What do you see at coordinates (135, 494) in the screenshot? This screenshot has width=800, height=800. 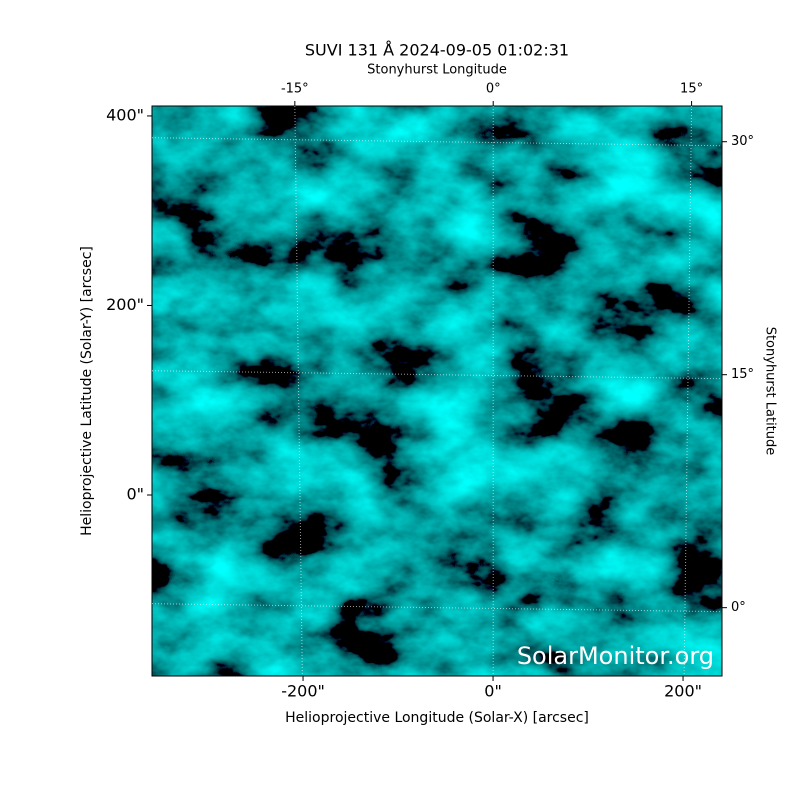 I see `y-tick-label: 0"` at bounding box center [135, 494].